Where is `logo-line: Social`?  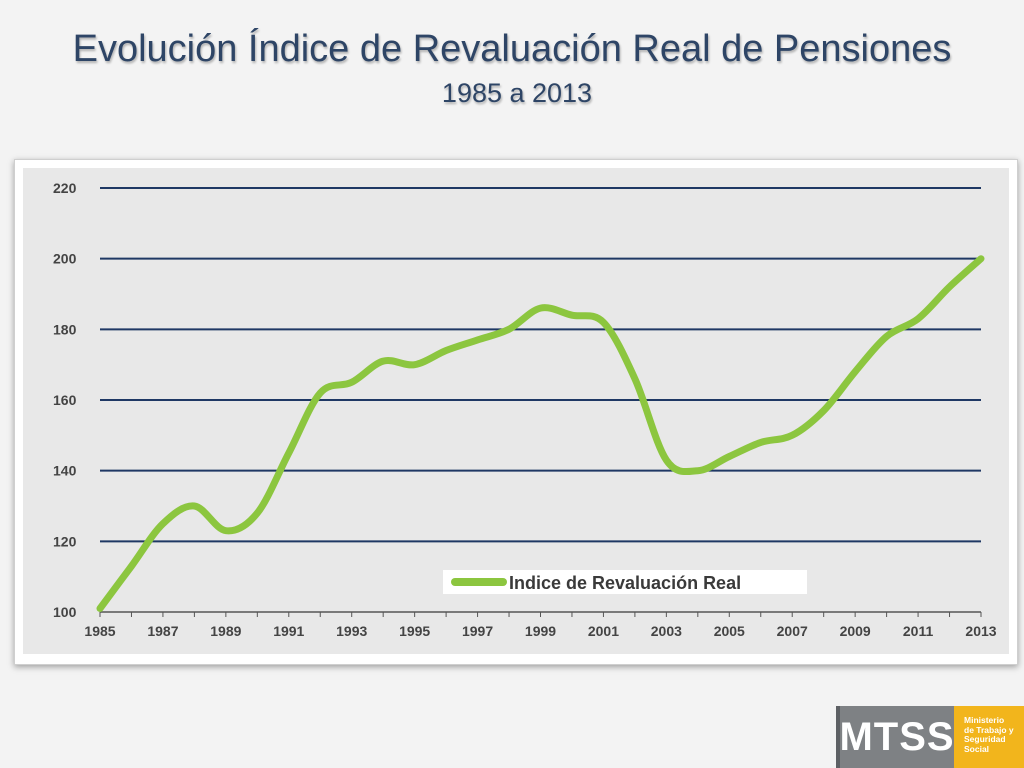
logo-line: Social is located at coordinates (977, 748).